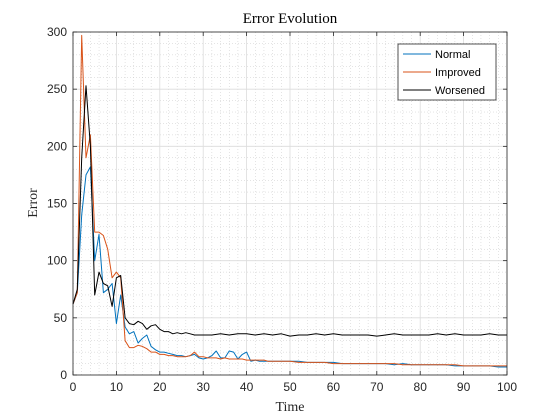 Image resolution: width=560 pixels, height=420 pixels. Describe the element at coordinates (452, 55) in the screenshot. I see `legend-label-normal: Normal` at that location.